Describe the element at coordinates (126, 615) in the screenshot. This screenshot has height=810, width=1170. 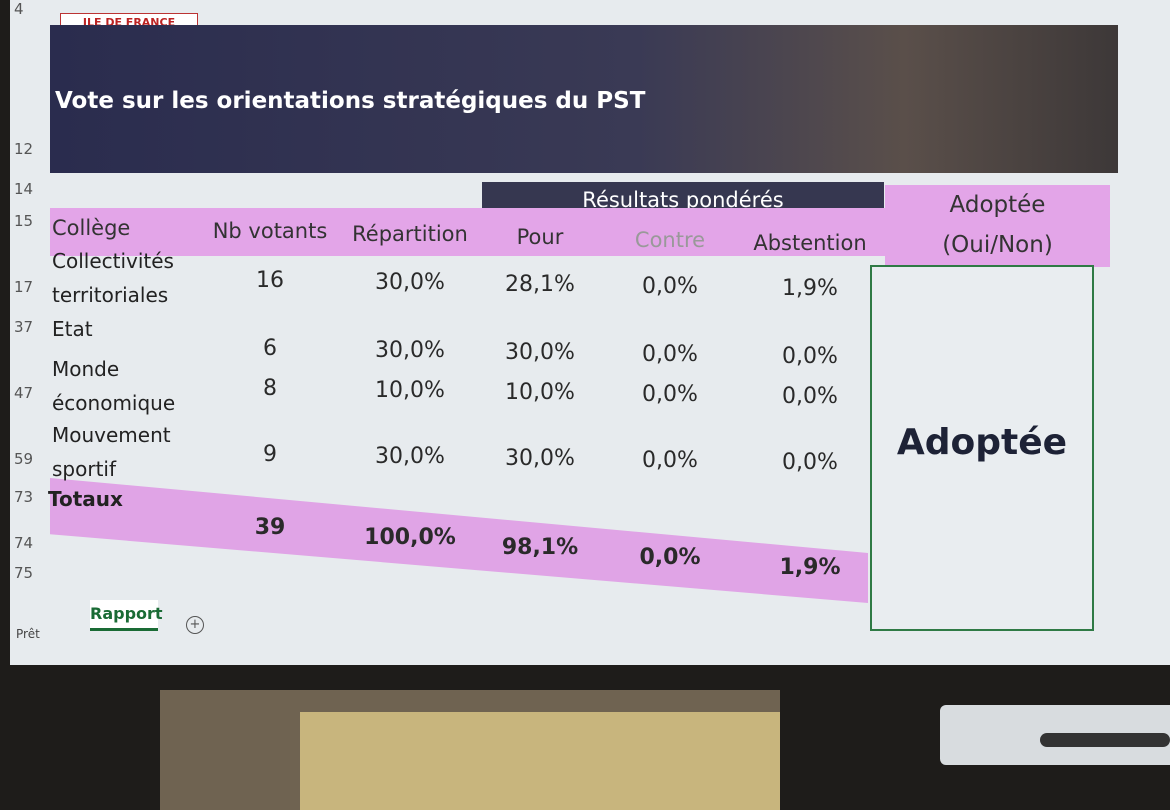
I see `sheet-tab: Rapport` at that location.